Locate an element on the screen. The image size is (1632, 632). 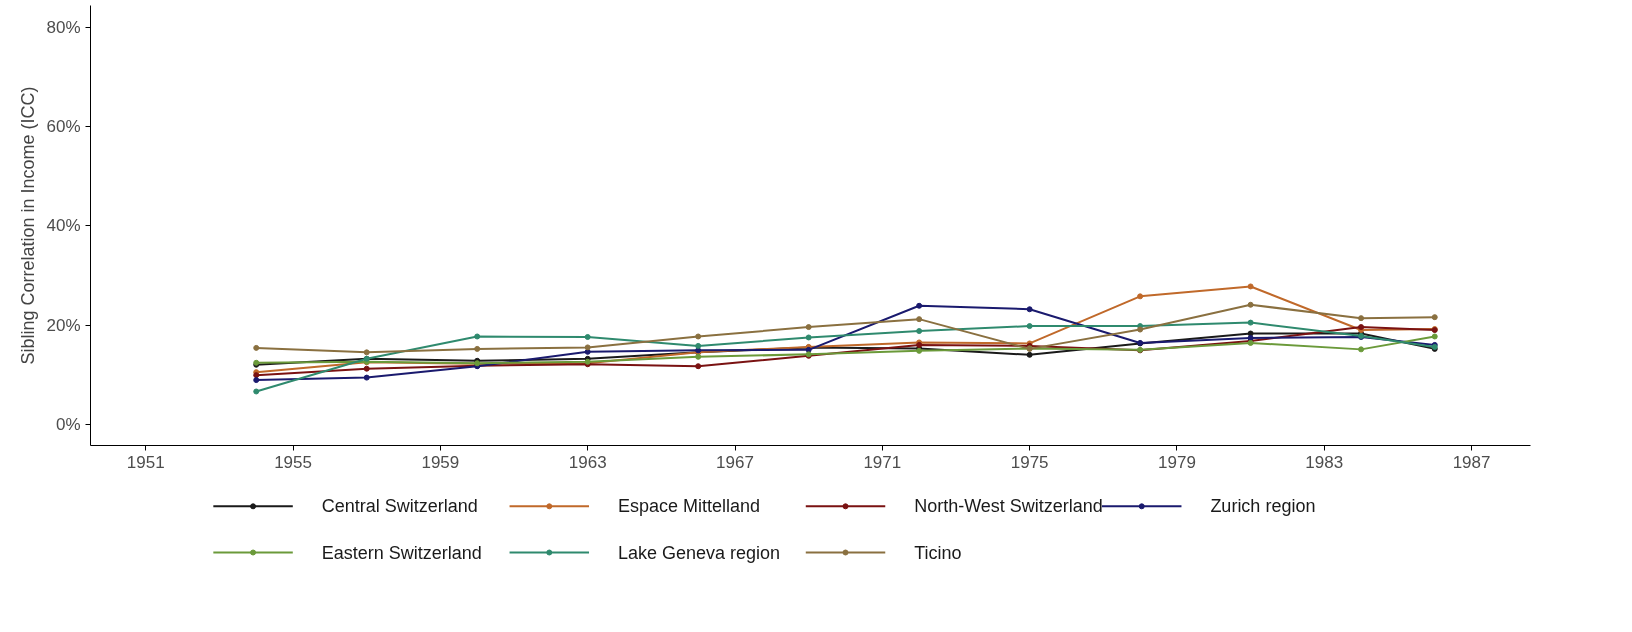
legend-label: Ticino is located at coordinates (938, 552).